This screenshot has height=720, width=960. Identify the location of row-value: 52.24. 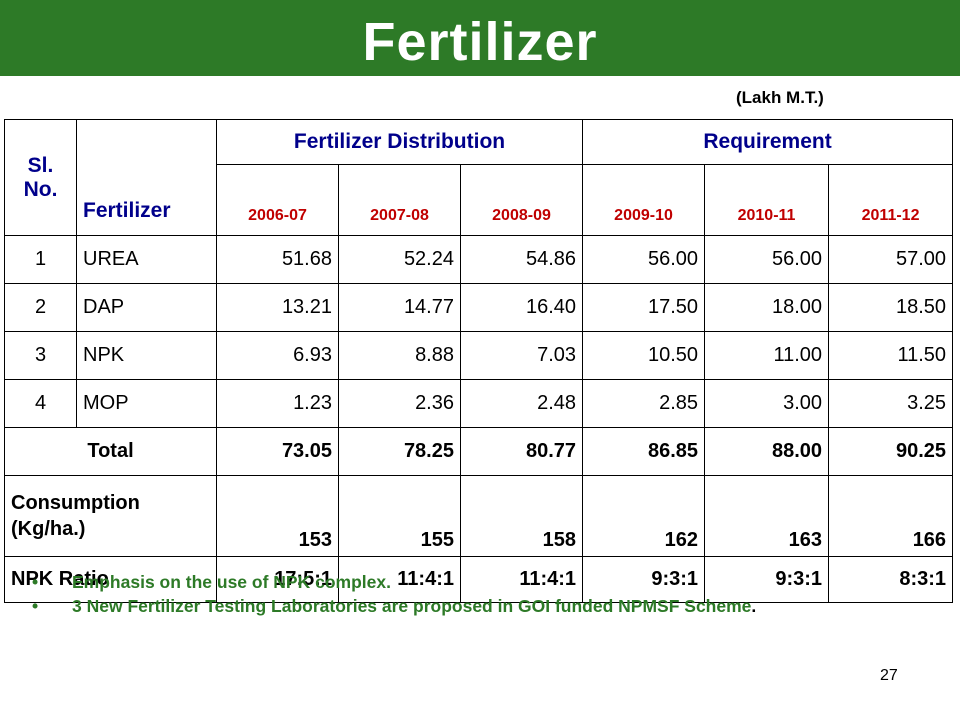
(399, 259).